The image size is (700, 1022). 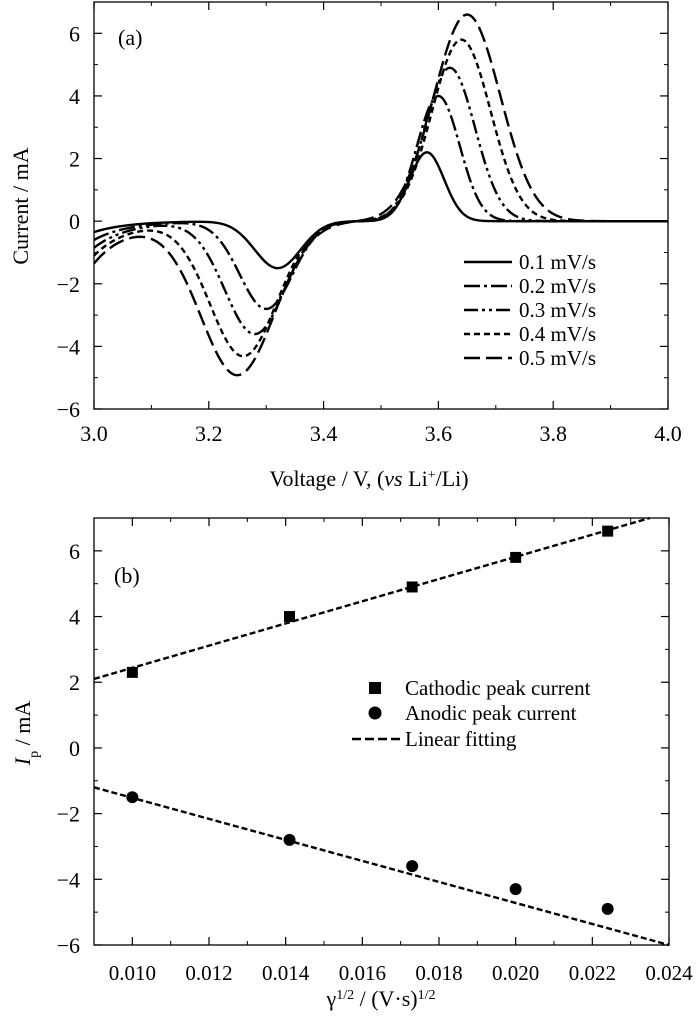 I want to click on y-tick-label-a: 6, so click(x=74, y=33).